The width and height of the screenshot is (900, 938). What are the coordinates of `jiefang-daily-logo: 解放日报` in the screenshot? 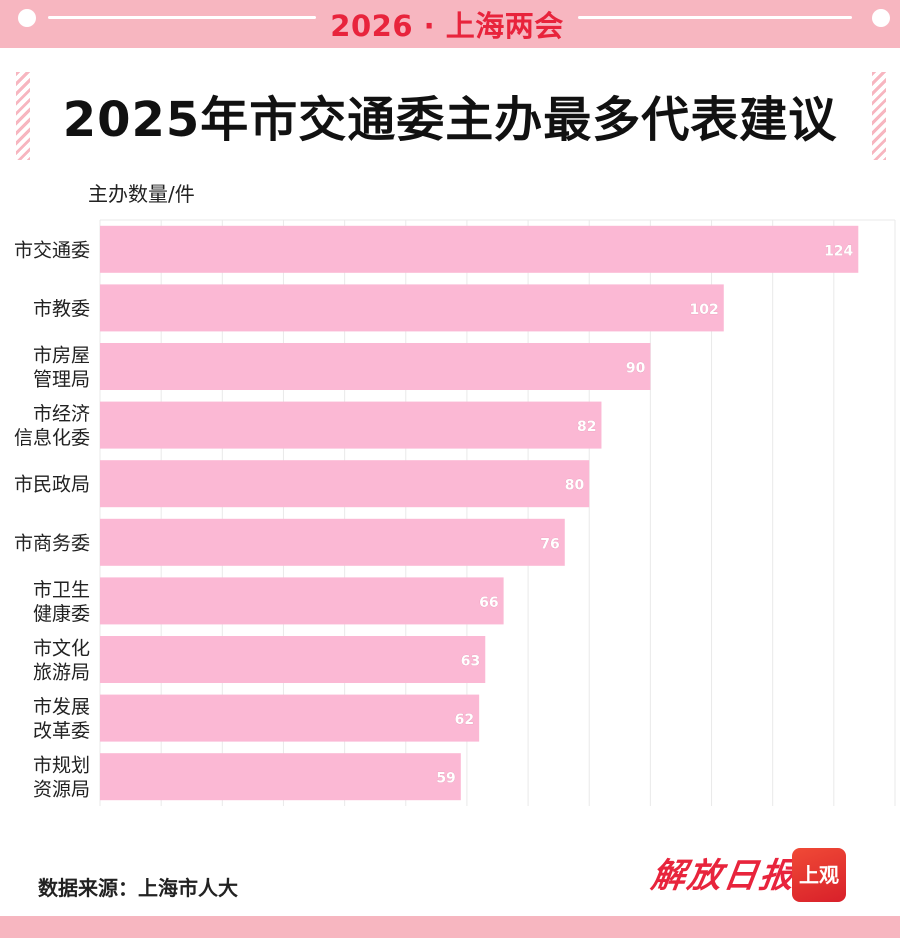 It's located at (723, 876).